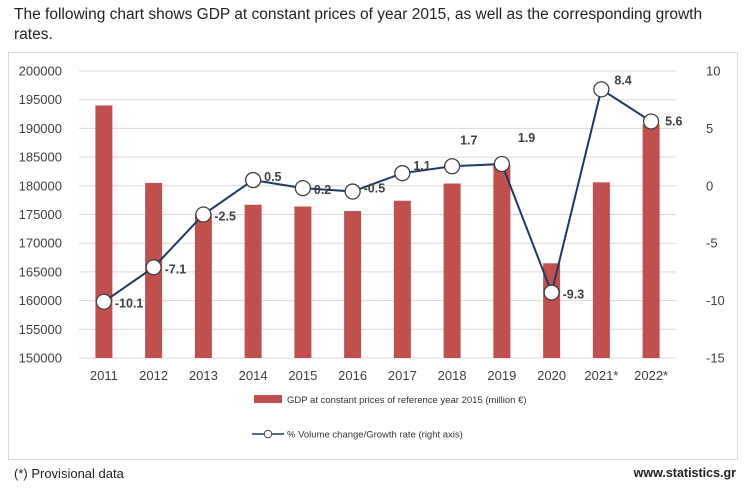  I want to click on y-left-tick-label: 170000, so click(40, 243).